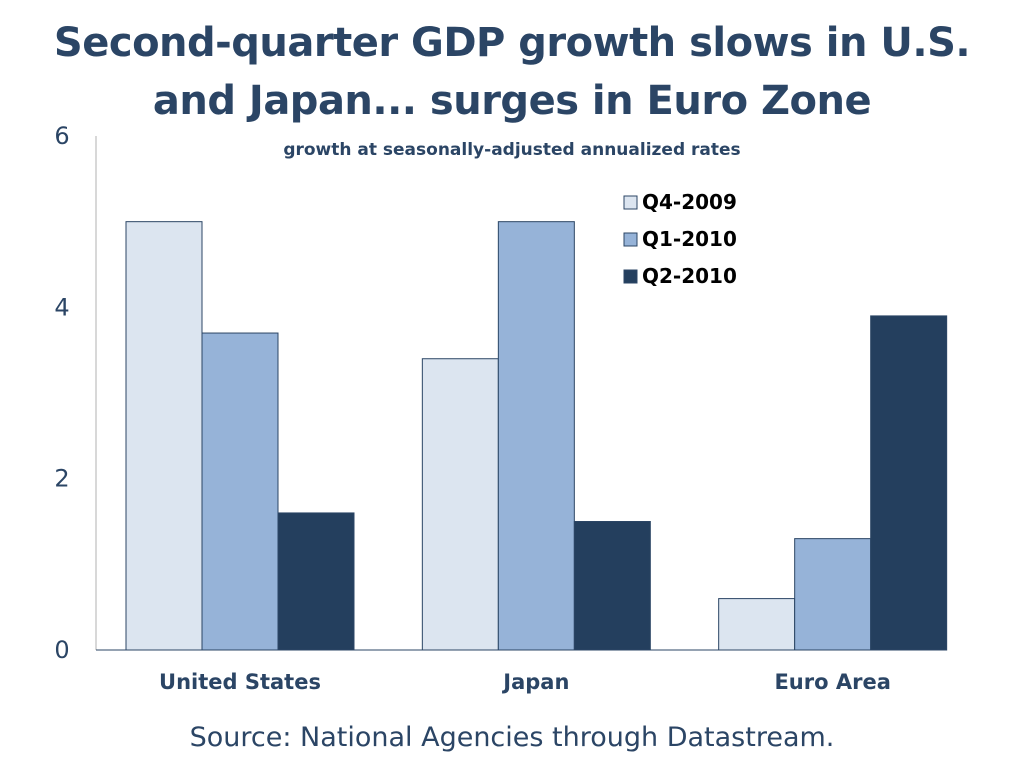  Describe the element at coordinates (757, 624) in the screenshot. I see `bar-q4-2009-euro-area` at that location.